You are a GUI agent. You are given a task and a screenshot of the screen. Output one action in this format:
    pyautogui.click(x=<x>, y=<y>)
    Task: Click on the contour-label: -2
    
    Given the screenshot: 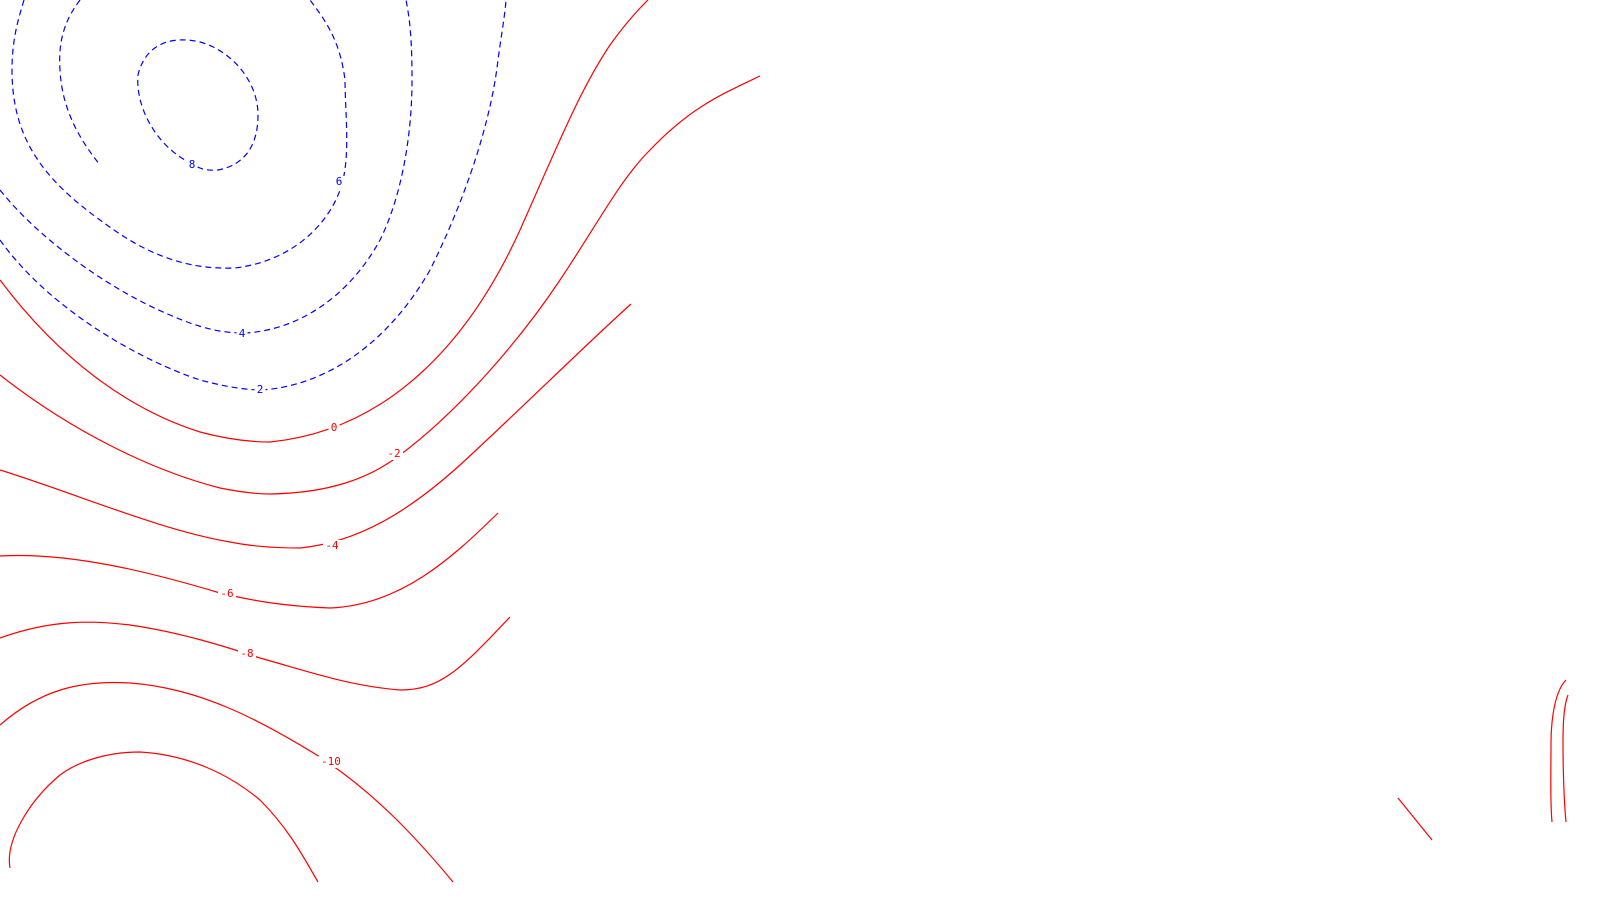 What is the action you would take?
    pyautogui.click(x=393, y=453)
    